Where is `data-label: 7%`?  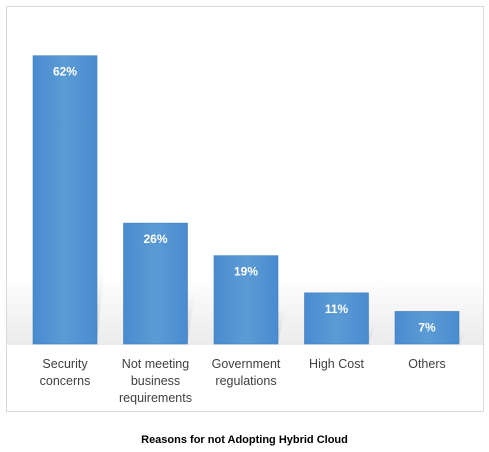
data-label: 7% is located at coordinates (427, 327).